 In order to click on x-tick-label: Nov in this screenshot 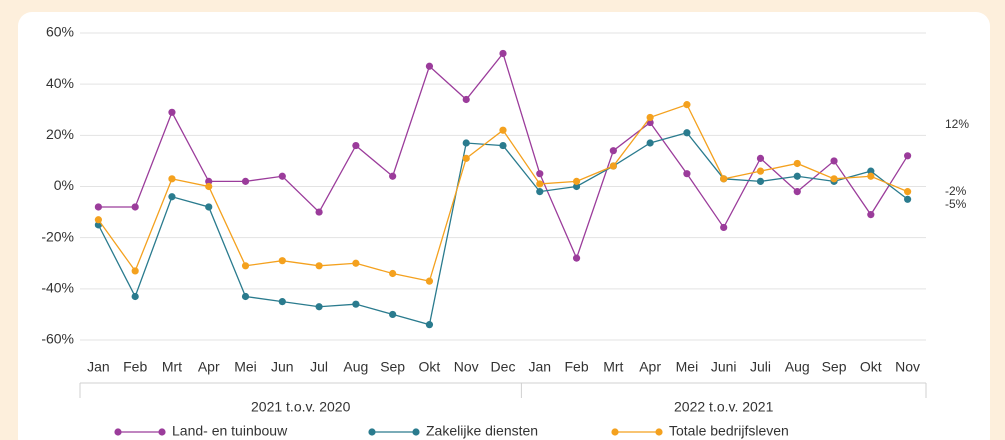, I will do `click(466, 367)`.